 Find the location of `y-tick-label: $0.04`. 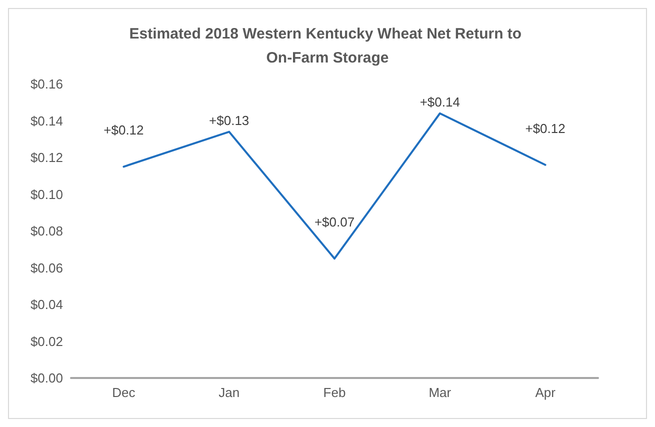

y-tick-label: $0.04 is located at coordinates (46, 304).